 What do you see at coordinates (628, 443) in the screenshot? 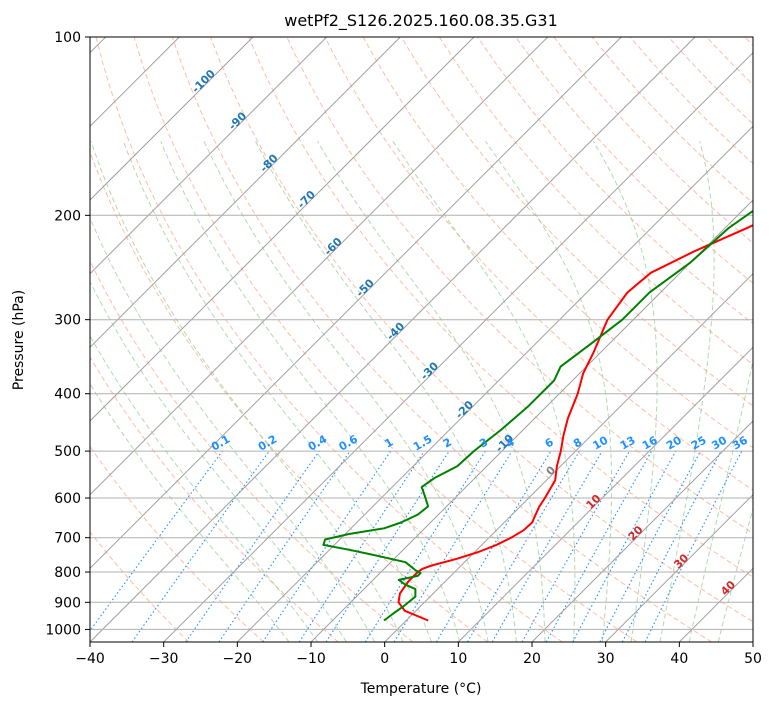
I see `mixing-ratio-label: 13` at bounding box center [628, 443].